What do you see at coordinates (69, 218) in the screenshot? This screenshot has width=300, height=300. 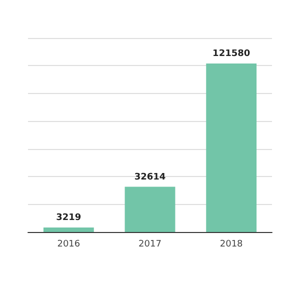 I see `data-label: 3219` at bounding box center [69, 218].